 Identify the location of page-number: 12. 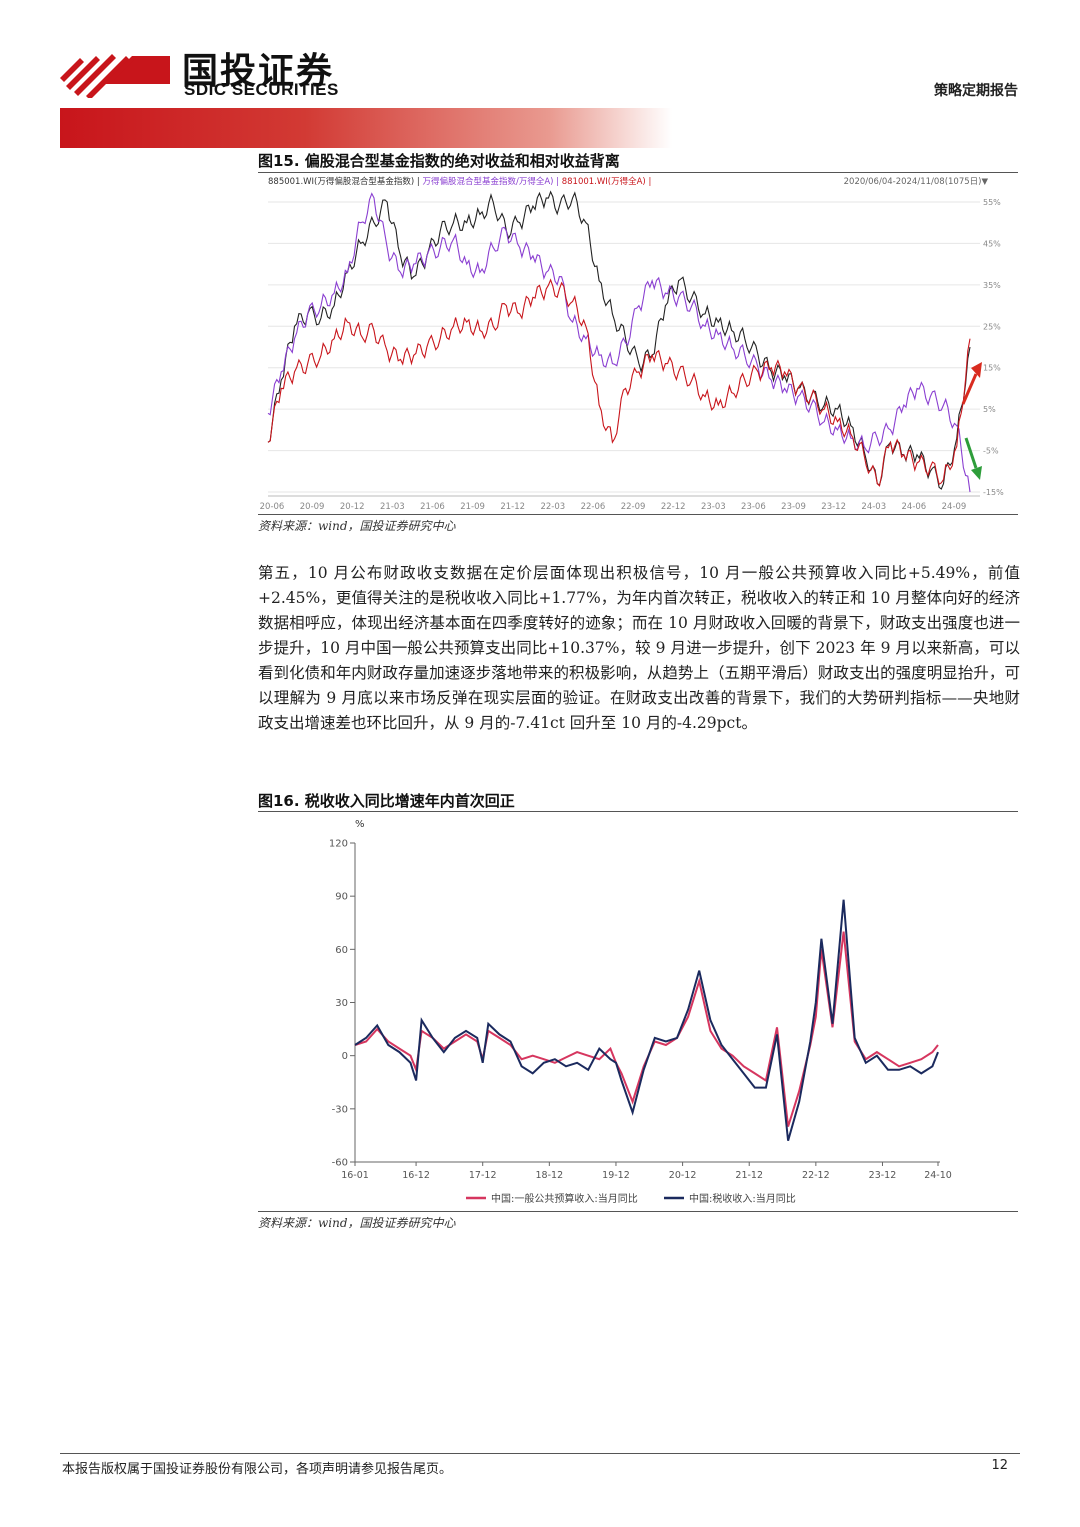
(999, 1465).